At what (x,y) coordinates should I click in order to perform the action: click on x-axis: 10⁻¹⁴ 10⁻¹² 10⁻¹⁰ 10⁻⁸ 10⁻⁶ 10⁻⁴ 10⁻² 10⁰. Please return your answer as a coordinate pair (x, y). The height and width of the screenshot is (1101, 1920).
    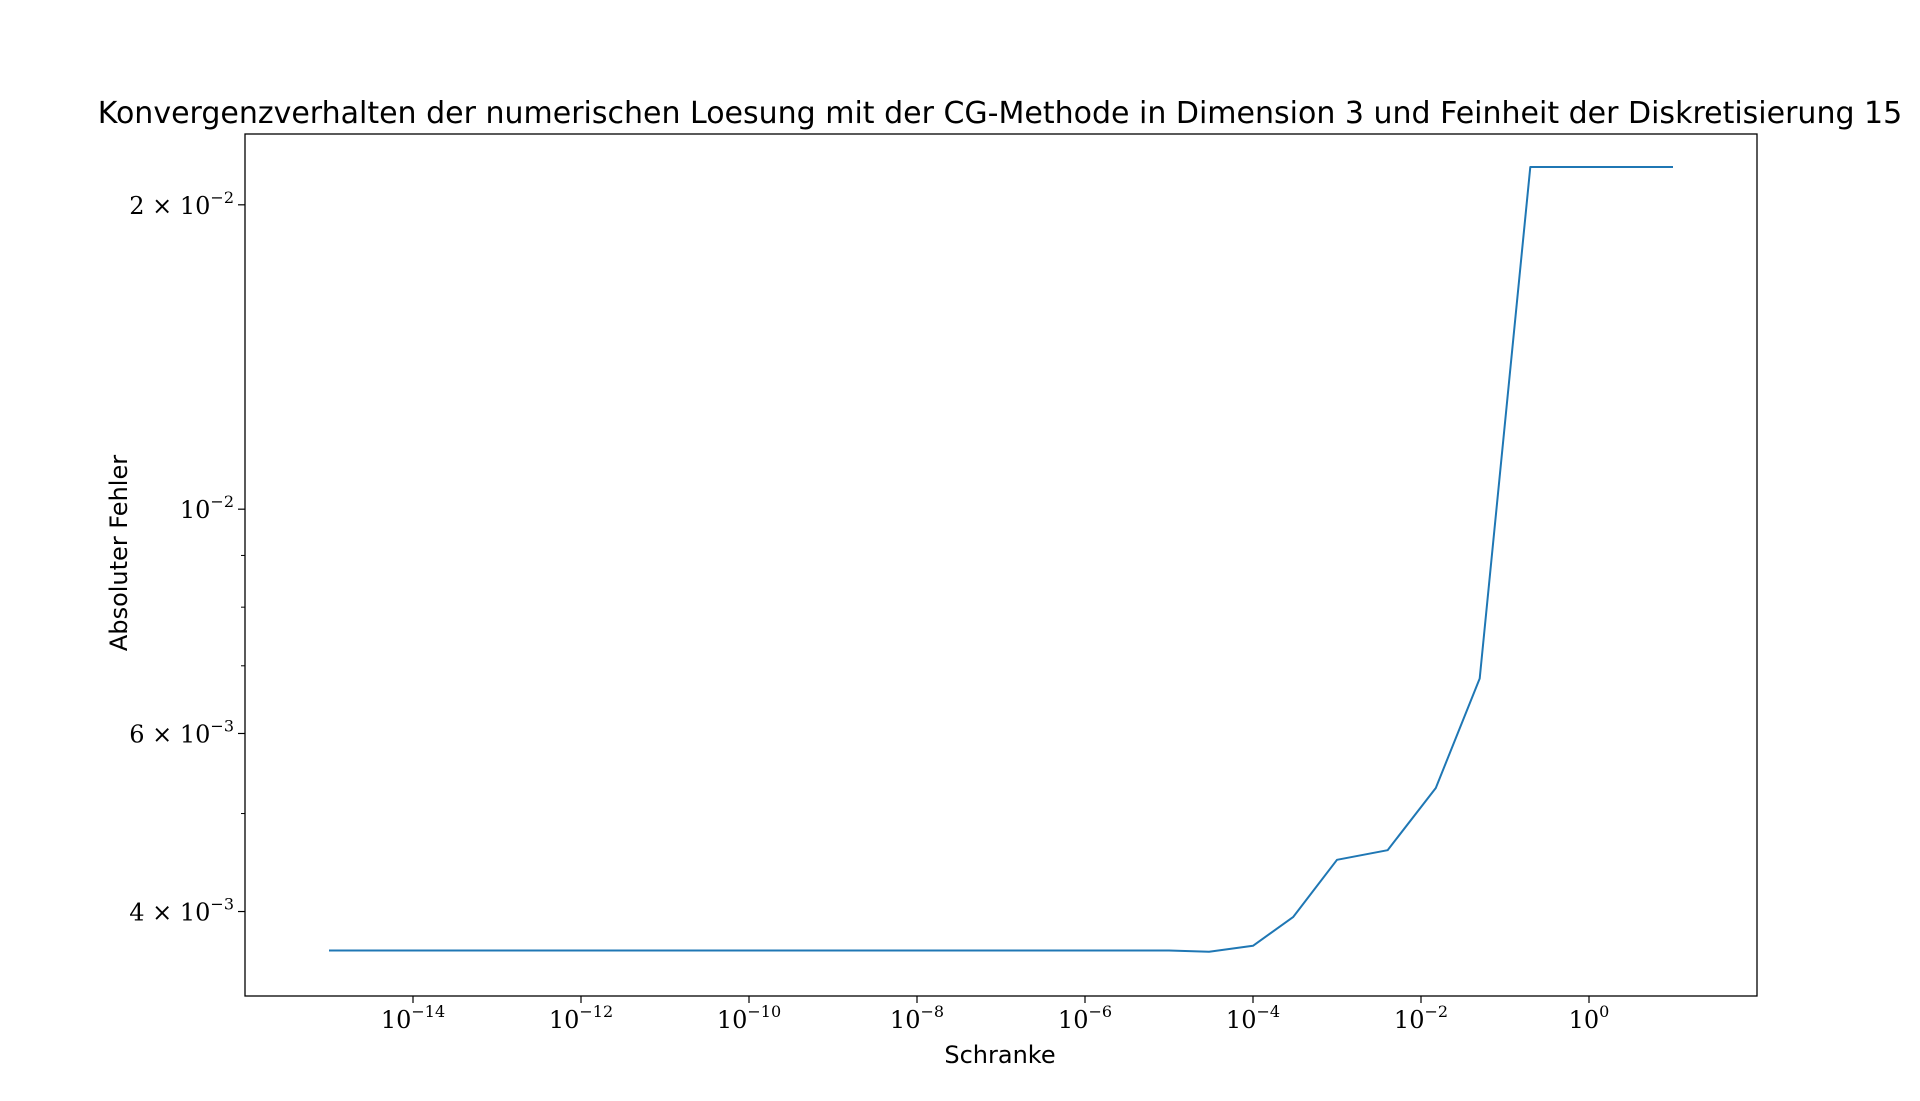
    Looking at the image, I should click on (995, 1015).